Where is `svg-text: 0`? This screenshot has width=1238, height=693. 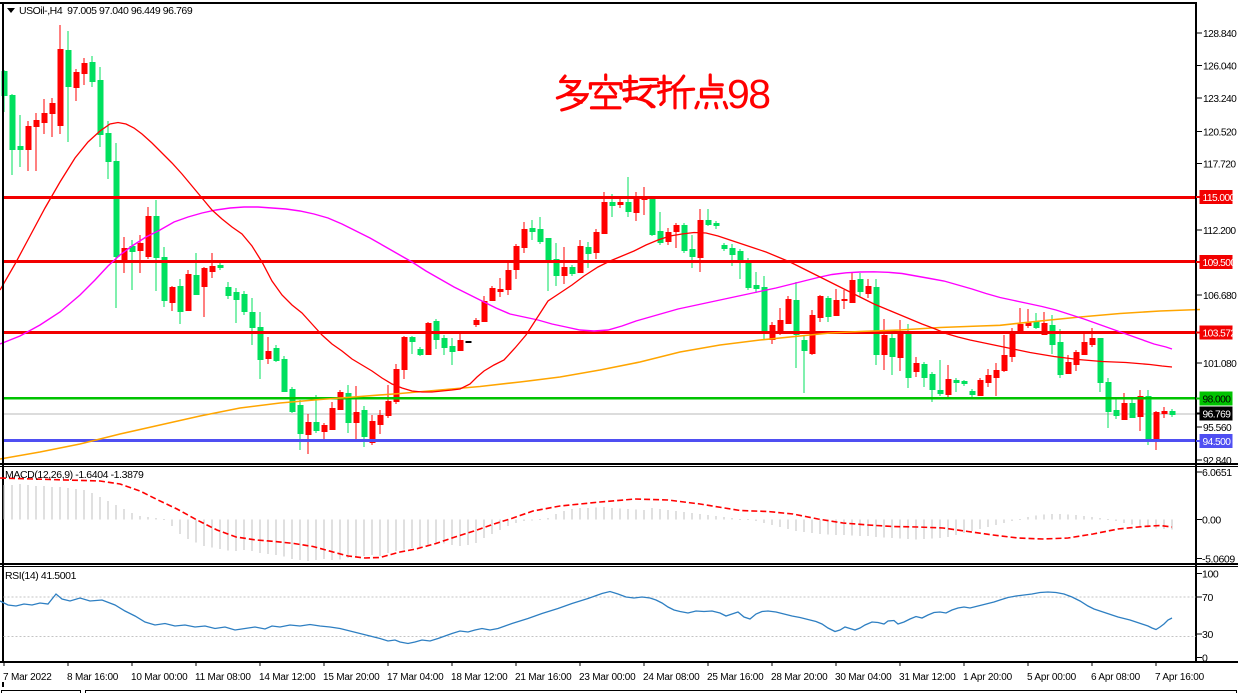
svg-text: 0 is located at coordinates (1205, 659).